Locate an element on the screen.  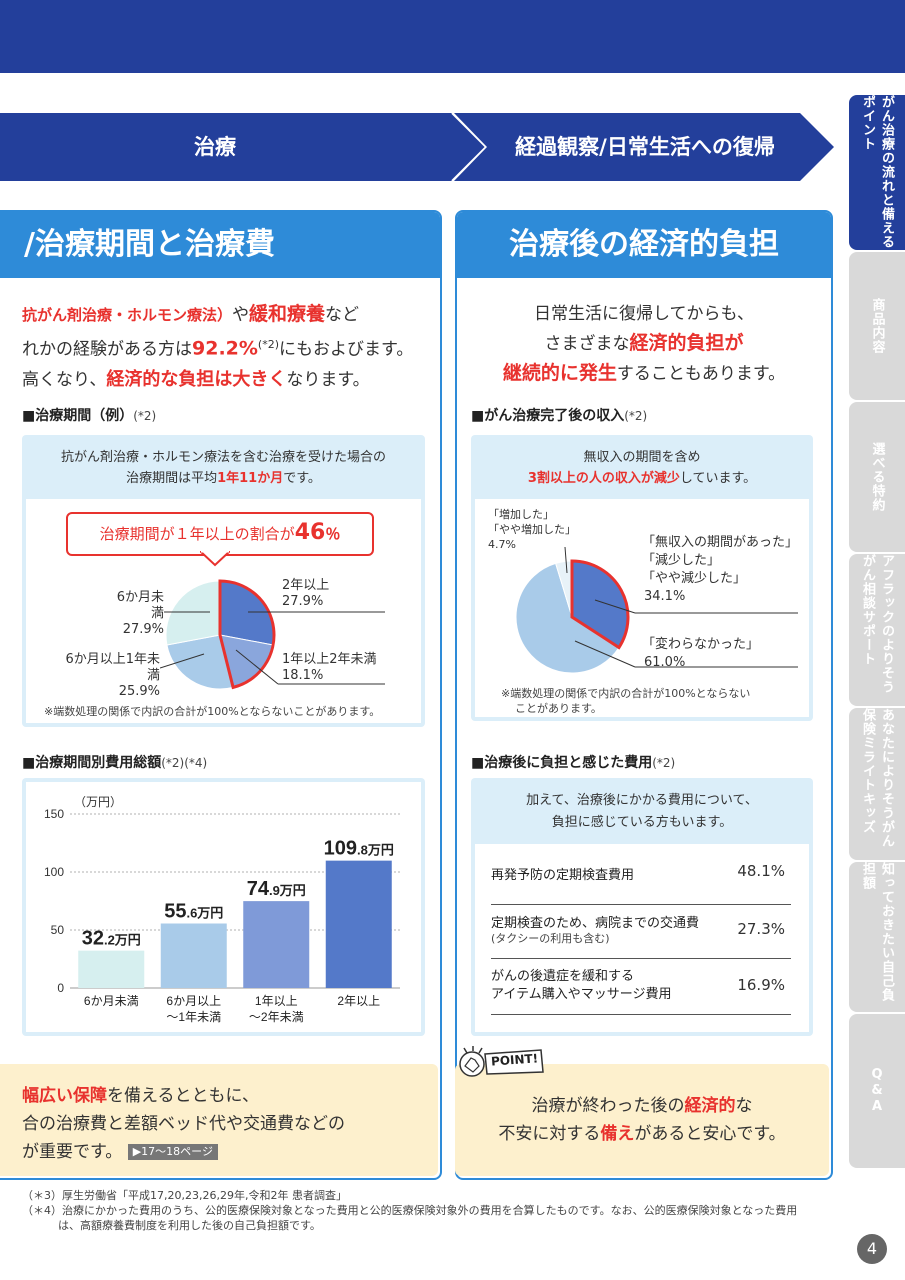
burden-row: 定期検査のため、病院までの交通費 (タクシーの利用も含む) 27.3% is located at coordinates (641, 931).